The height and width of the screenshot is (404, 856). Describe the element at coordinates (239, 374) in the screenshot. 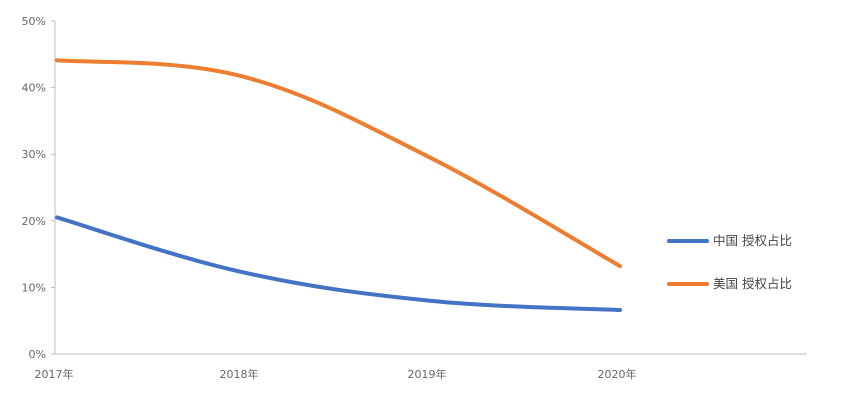

I see `x-tick-label: 2018年` at that location.